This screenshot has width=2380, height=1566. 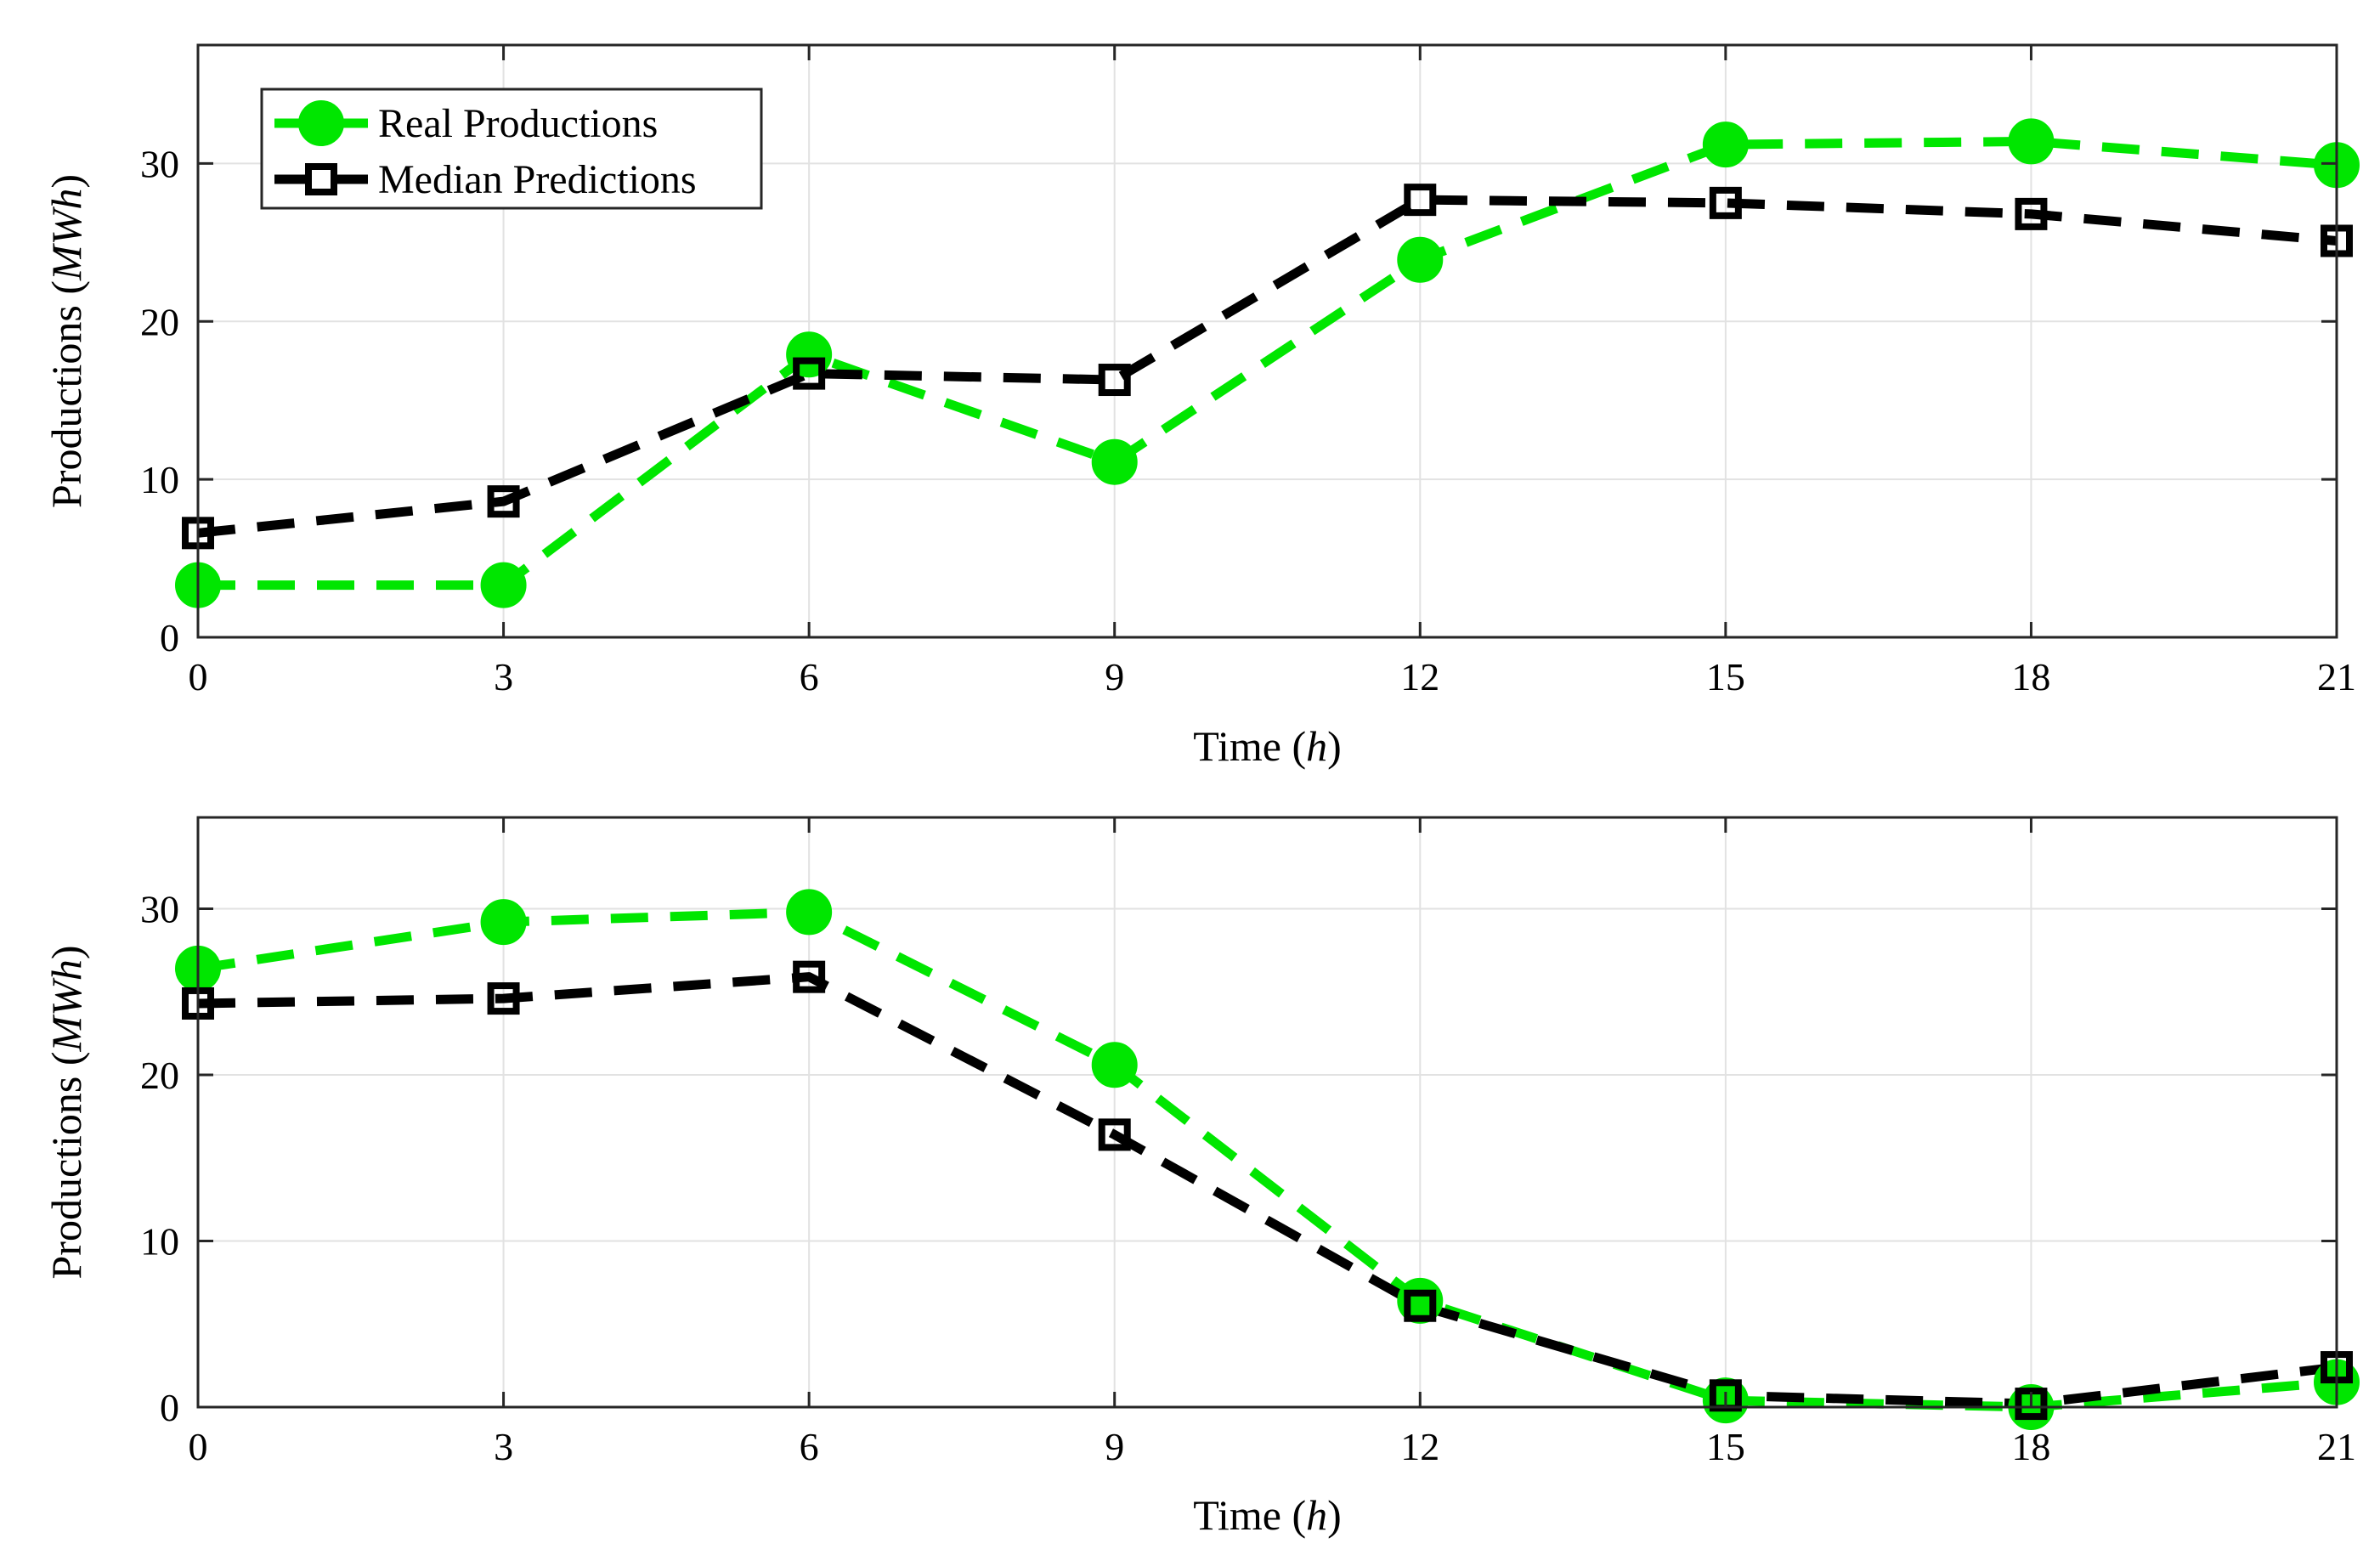 I want to click on legend-marker-real-productions, so click(x=321, y=123).